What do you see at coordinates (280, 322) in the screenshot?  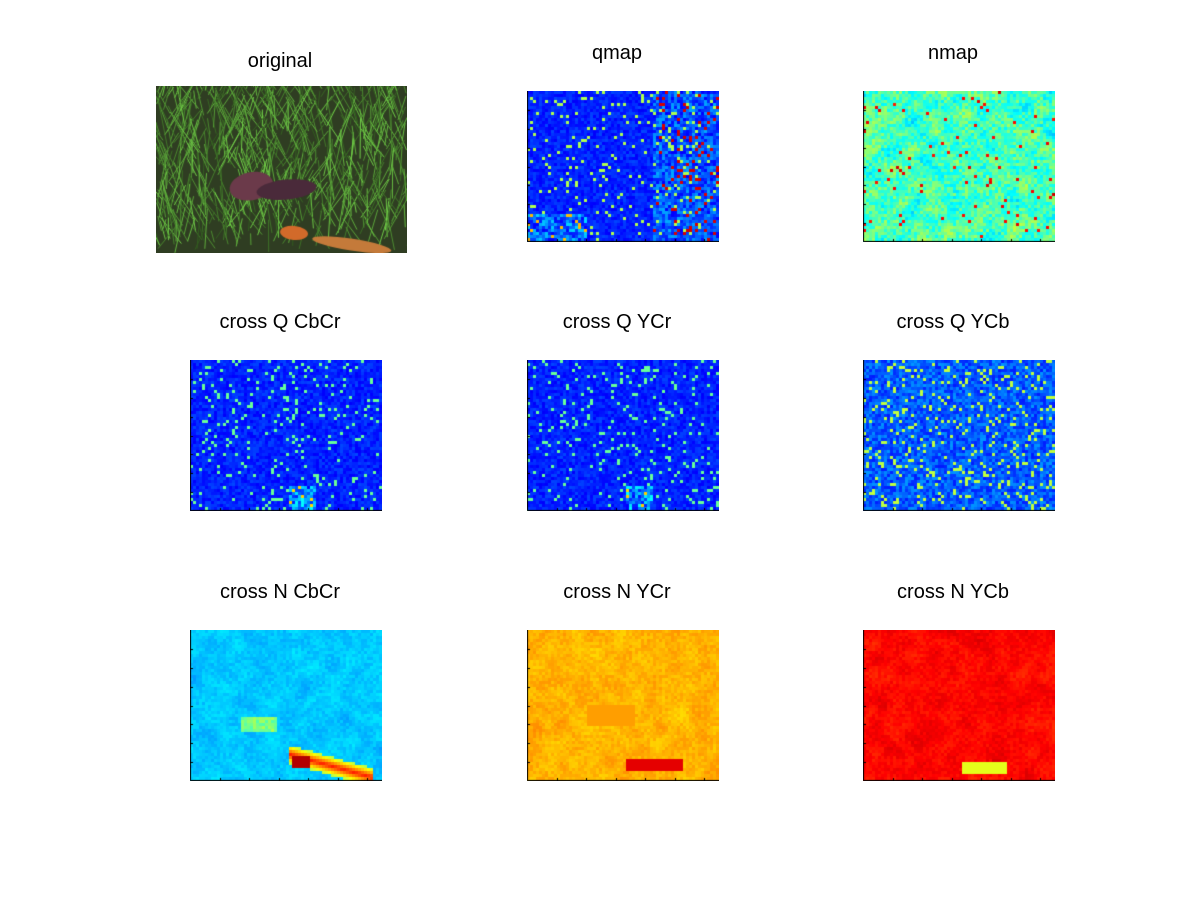 I see `panel-title-cross-q-cbcr: cross Q CbCr` at bounding box center [280, 322].